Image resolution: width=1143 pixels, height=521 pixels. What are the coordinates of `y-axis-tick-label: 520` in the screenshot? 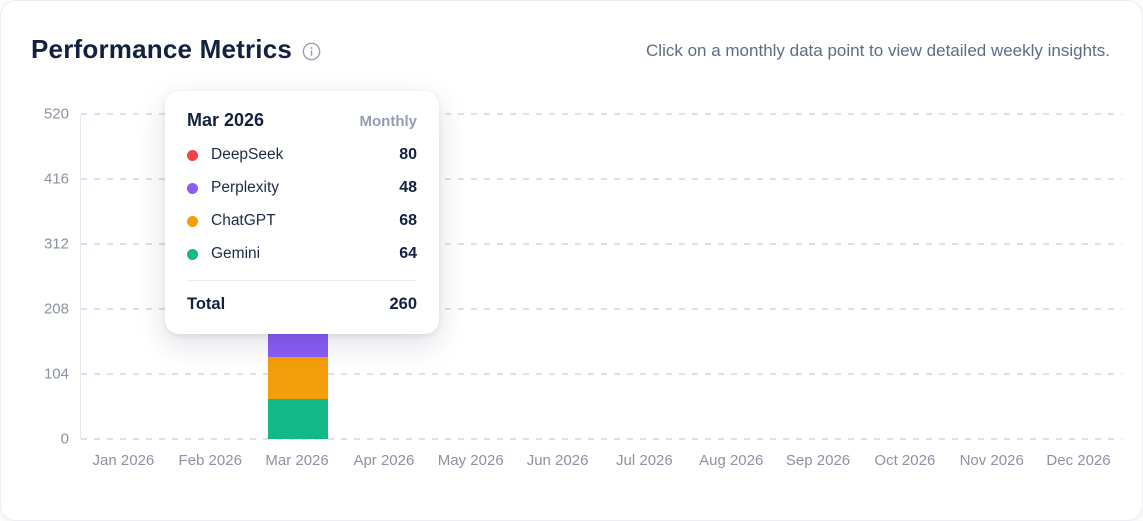 It's located at (56, 114).